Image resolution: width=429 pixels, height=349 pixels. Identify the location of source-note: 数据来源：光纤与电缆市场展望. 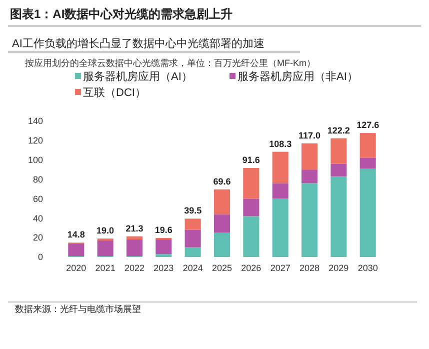
(78, 309).